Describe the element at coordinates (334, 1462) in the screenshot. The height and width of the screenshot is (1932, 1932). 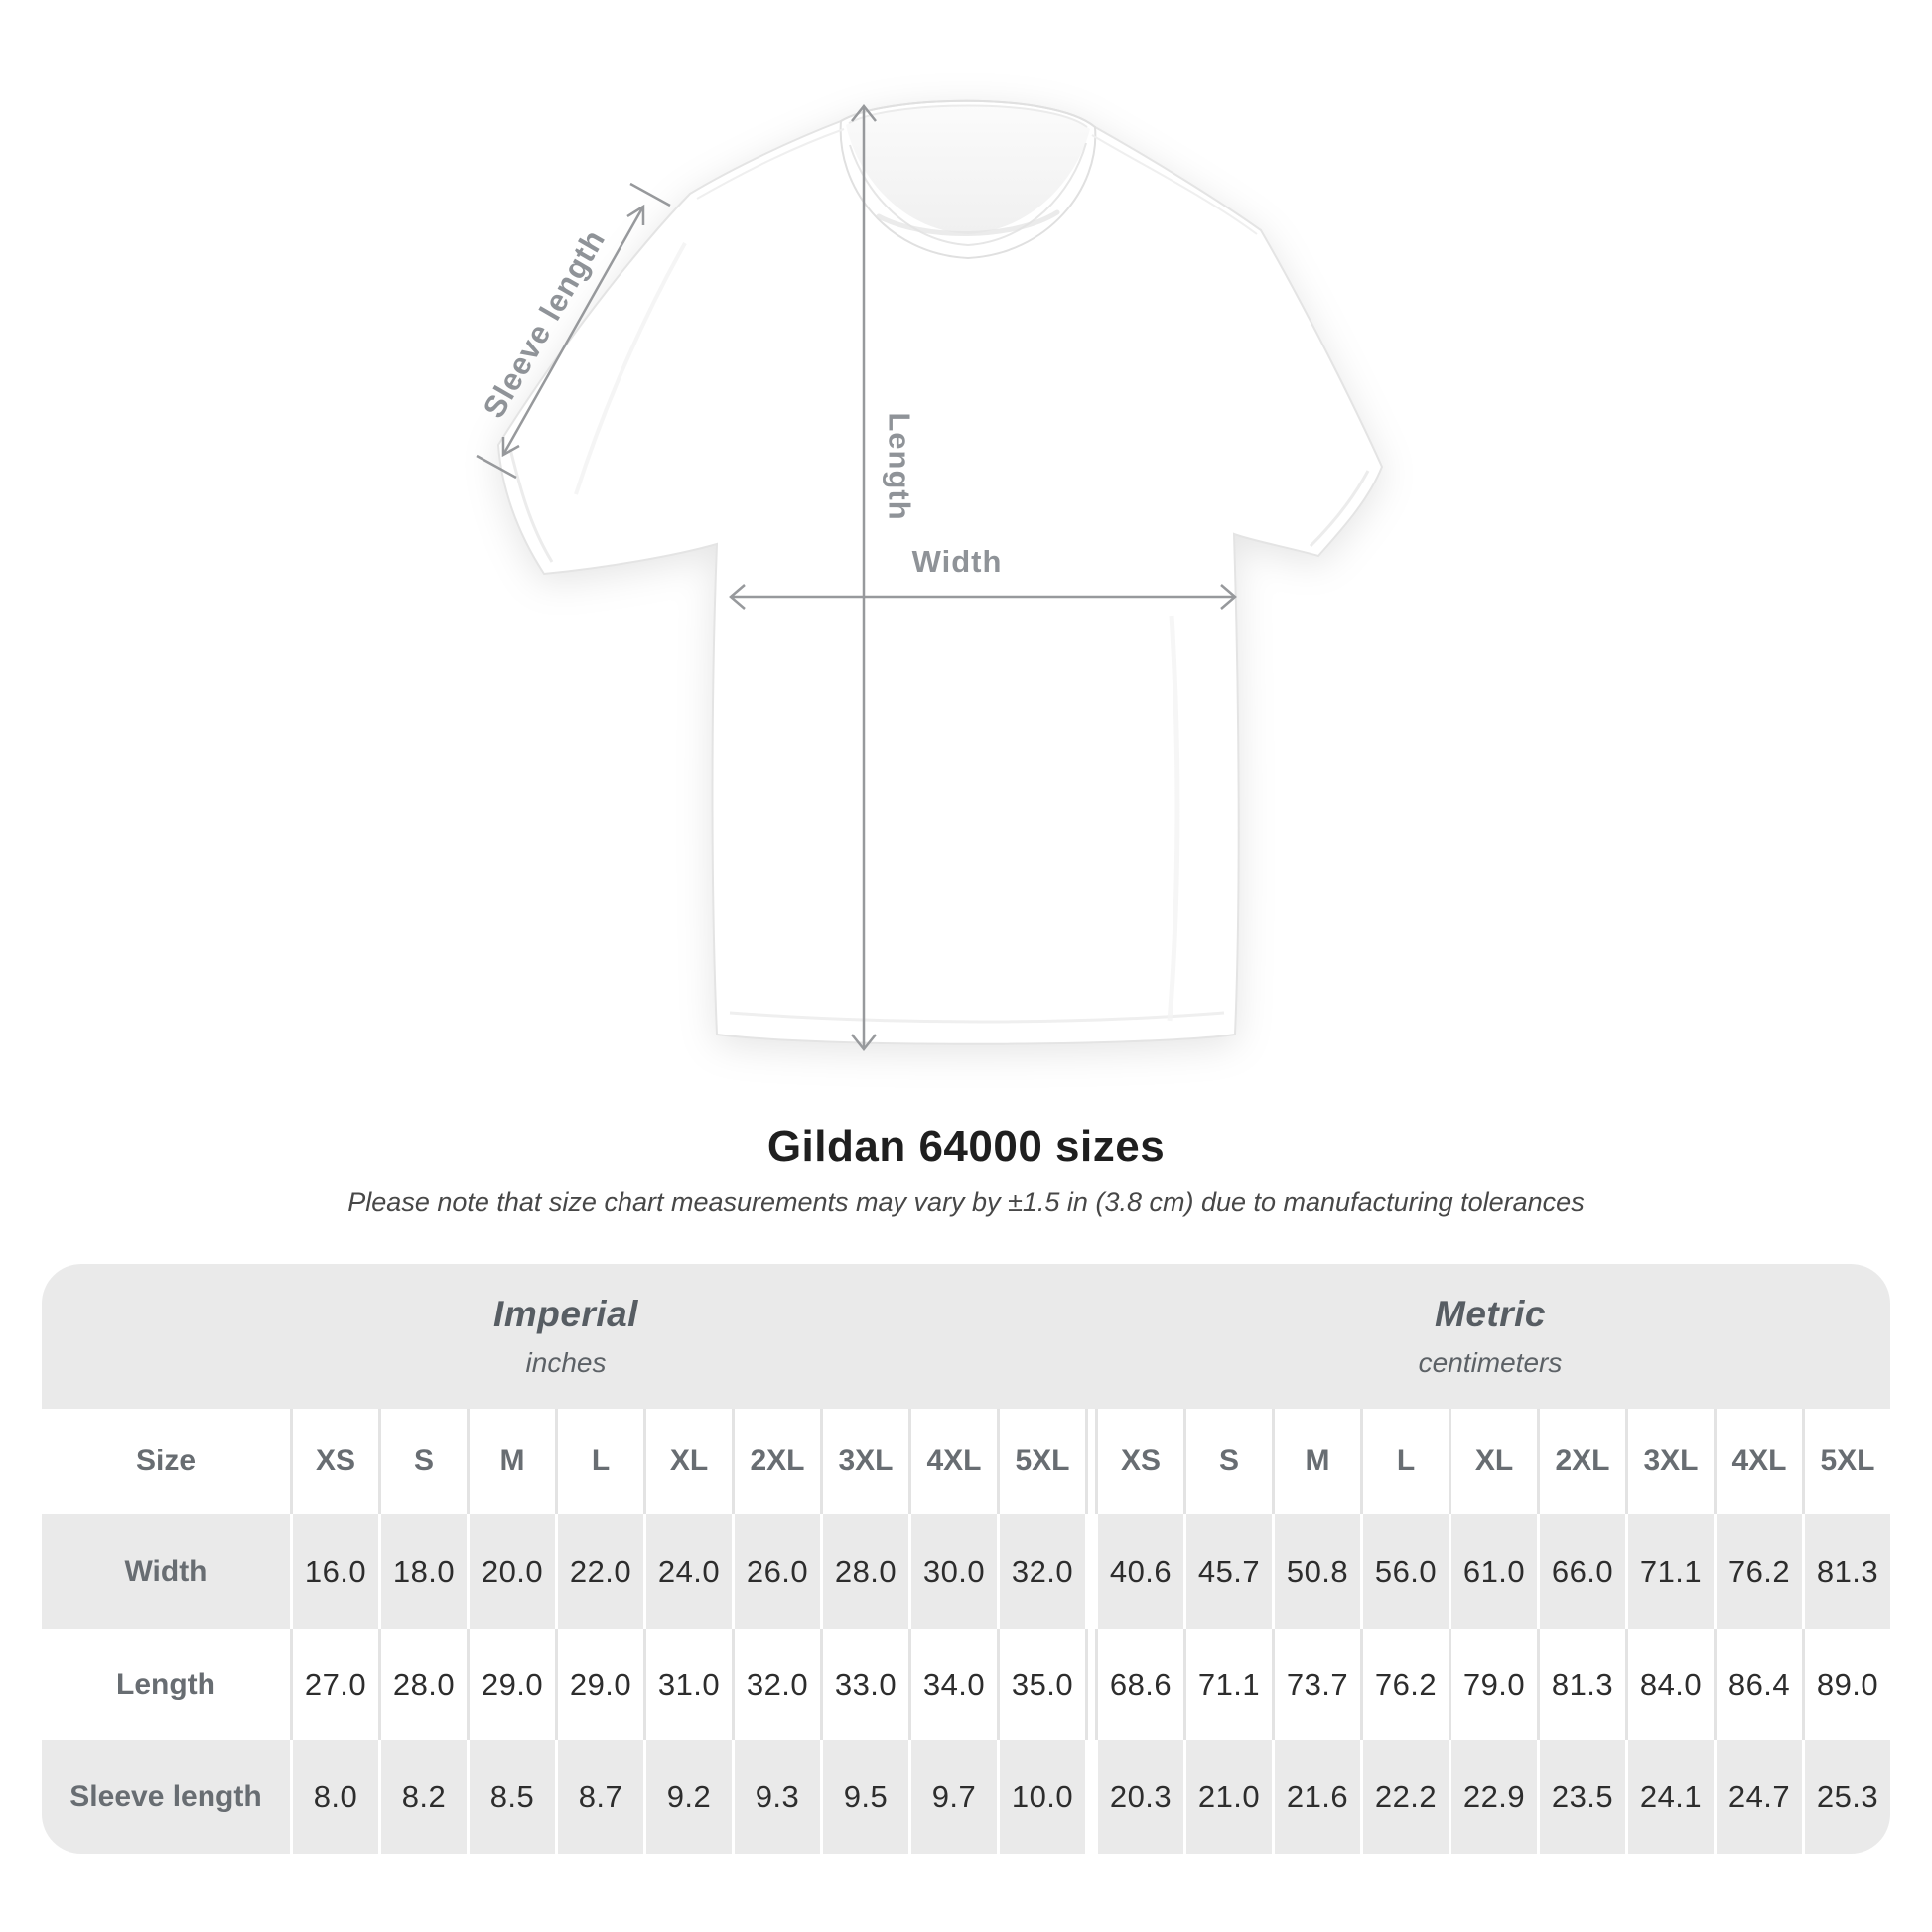
I see `size-header-imperial-xs: XS` at that location.